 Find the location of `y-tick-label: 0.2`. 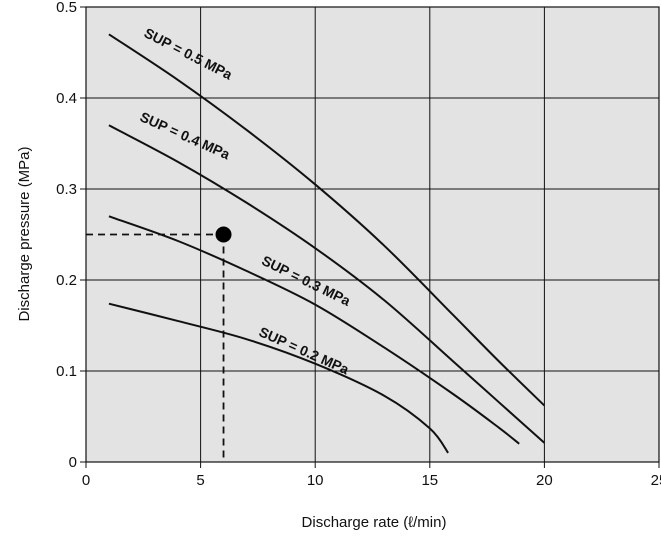

y-tick-label: 0.2 is located at coordinates (66, 280).